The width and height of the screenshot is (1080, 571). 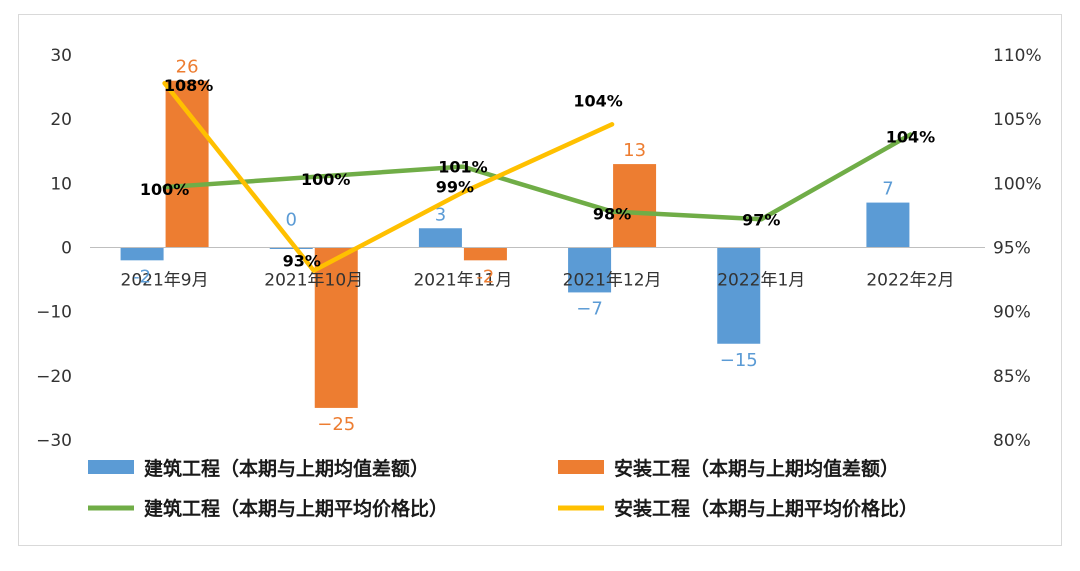 What do you see at coordinates (61, 120) in the screenshot?
I see `left-axis-tick-label: 20` at bounding box center [61, 120].